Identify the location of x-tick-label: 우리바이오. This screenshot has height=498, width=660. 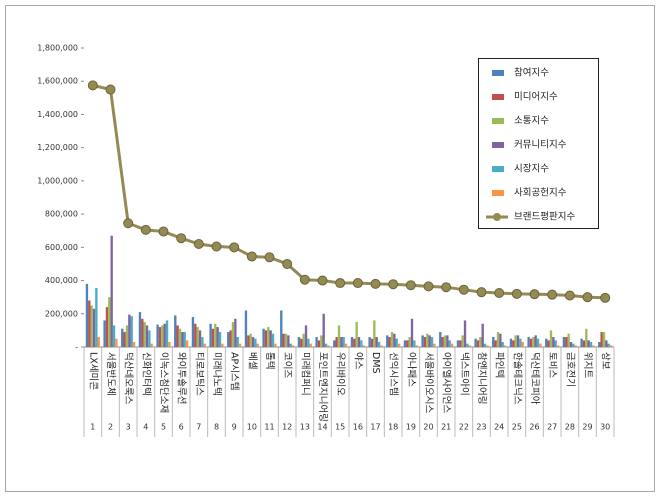
(340, 374).